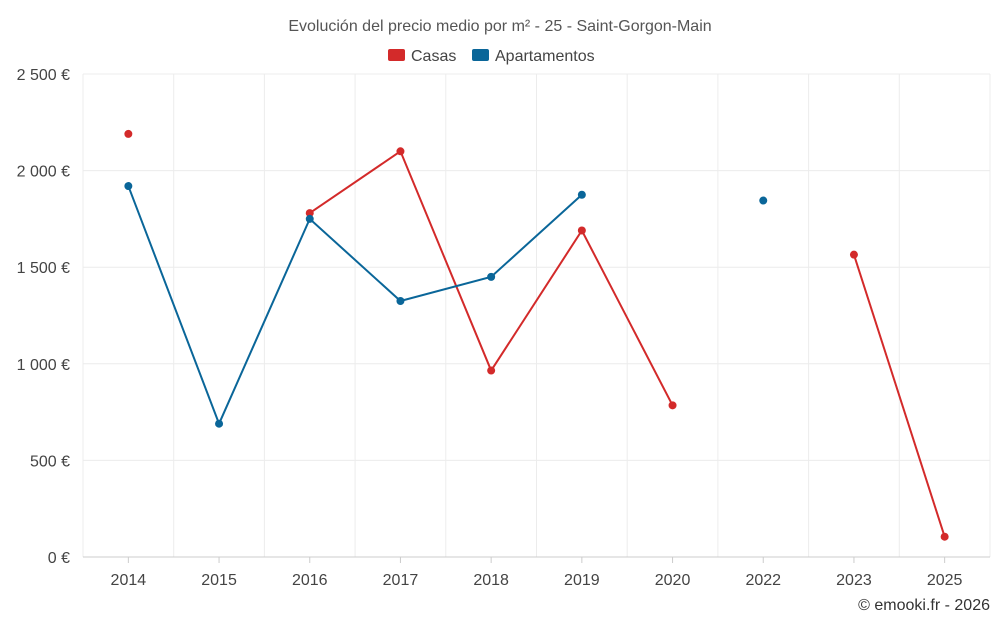 Image resolution: width=1000 pixels, height=625 pixels. I want to click on x-axis-ticks: 2014 2015 2016 2017 2018 2019 2020 2022 2023 2025, so click(537, 573).